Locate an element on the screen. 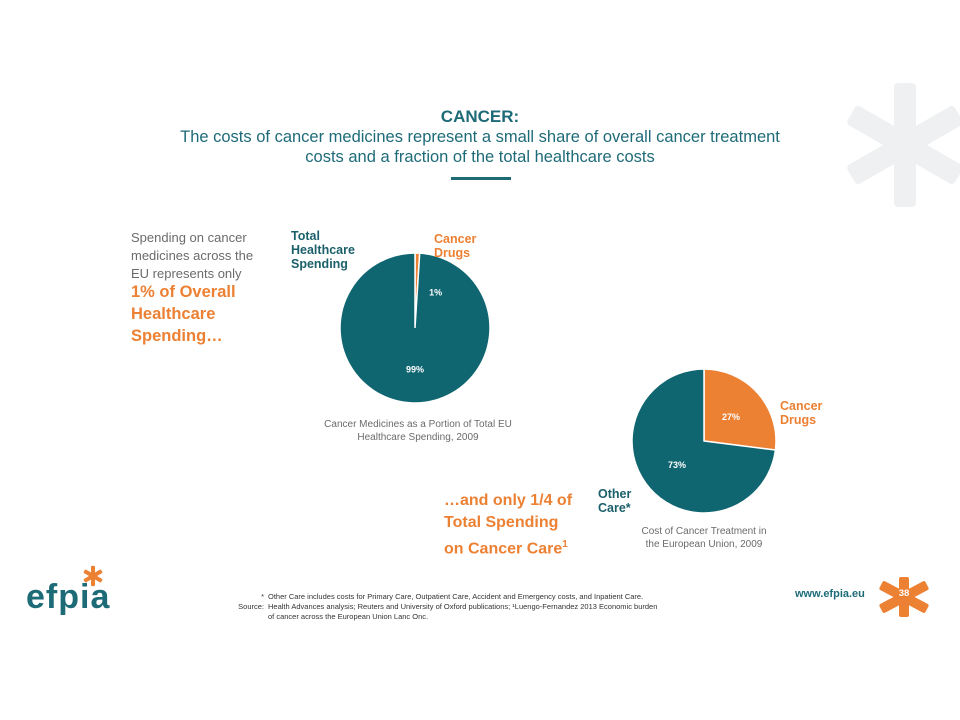 Image resolution: width=960 pixels, height=720 pixels. title-main: CANCER: is located at coordinates (480, 116).